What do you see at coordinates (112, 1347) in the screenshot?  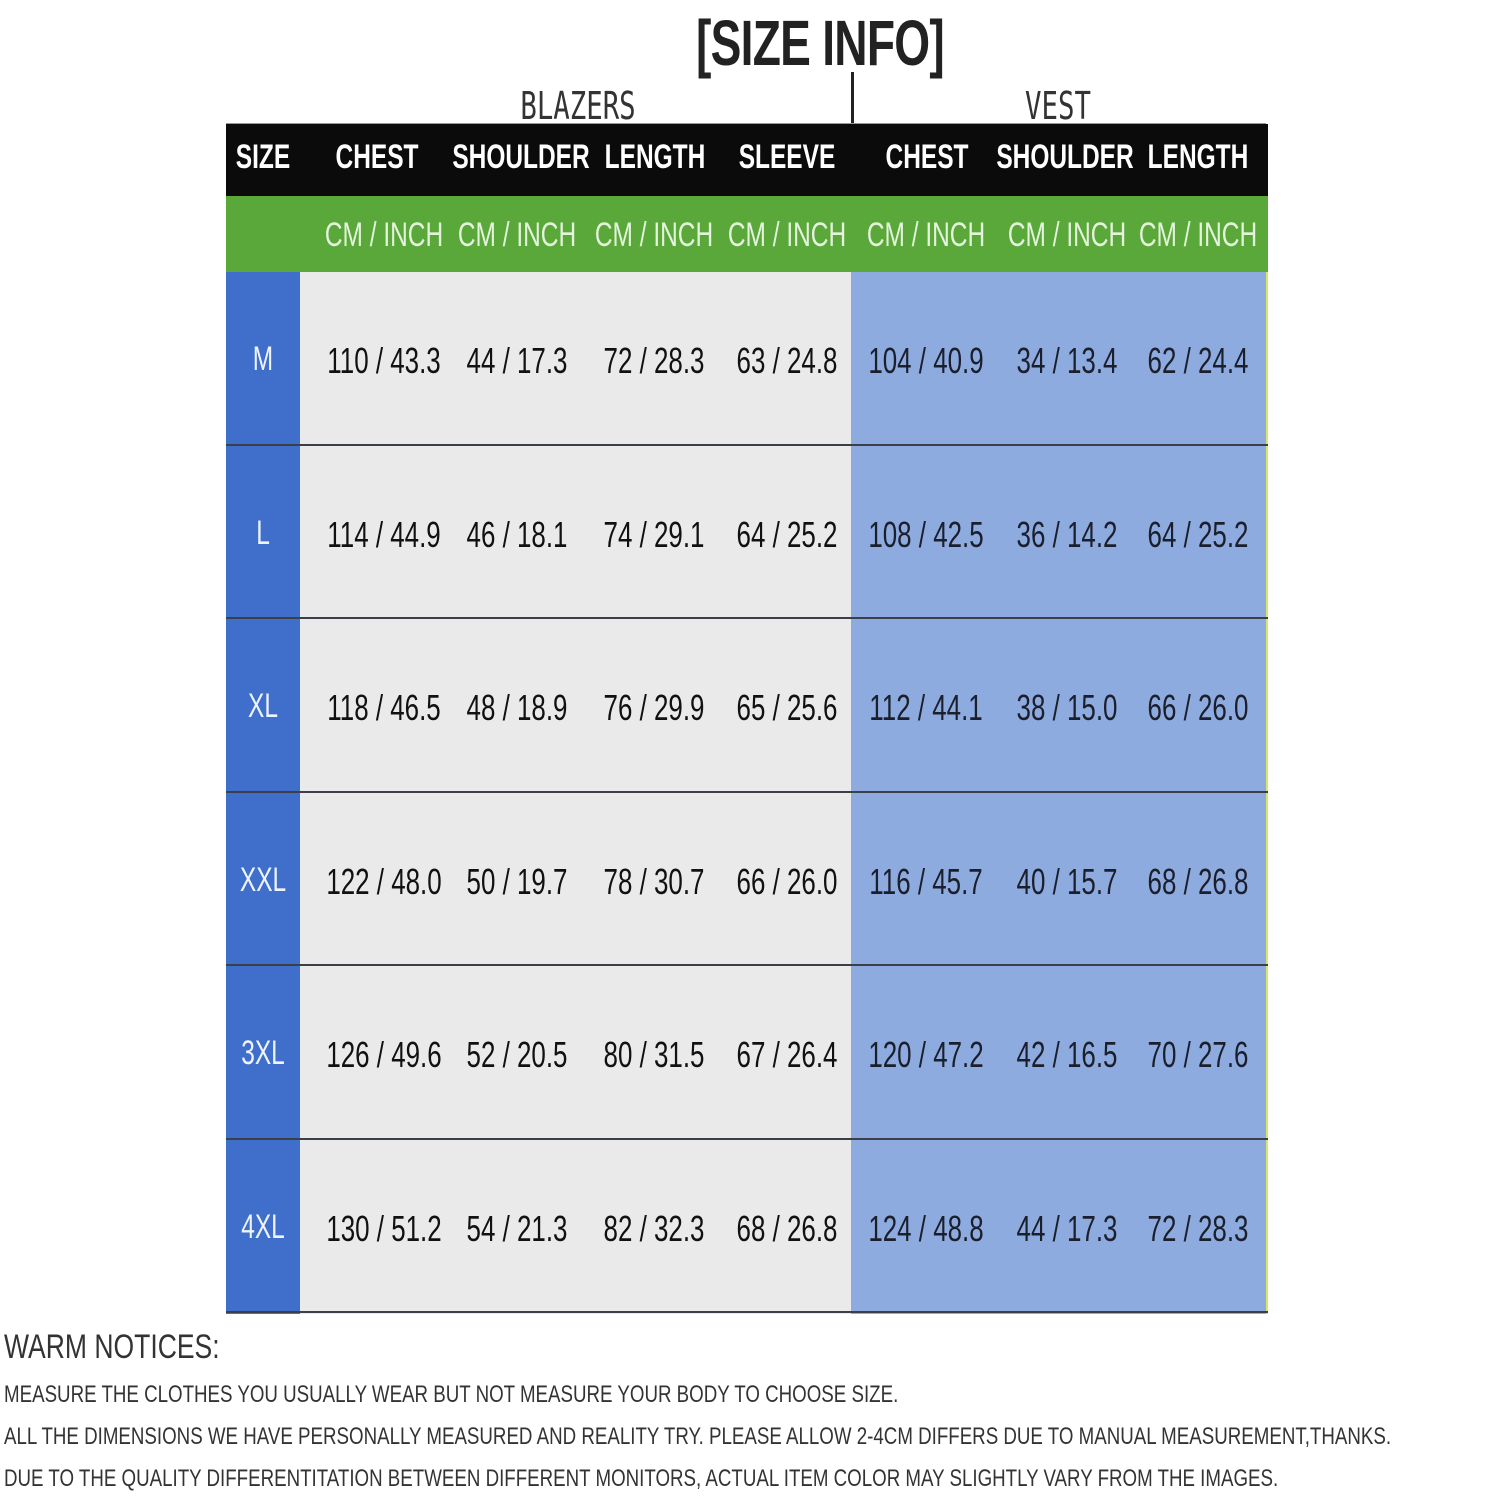 I see `notice-title: WARM NOTICES:` at bounding box center [112, 1347].